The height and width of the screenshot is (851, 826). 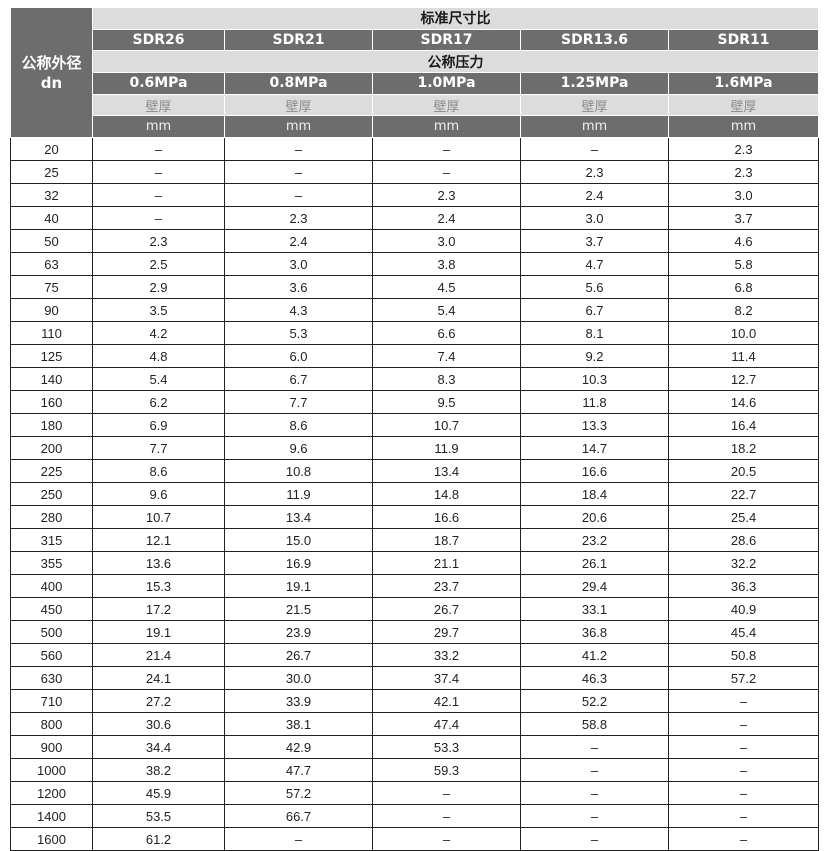 What do you see at coordinates (446, 563) in the screenshot?
I see `thickness-cell: 21.1` at bounding box center [446, 563].